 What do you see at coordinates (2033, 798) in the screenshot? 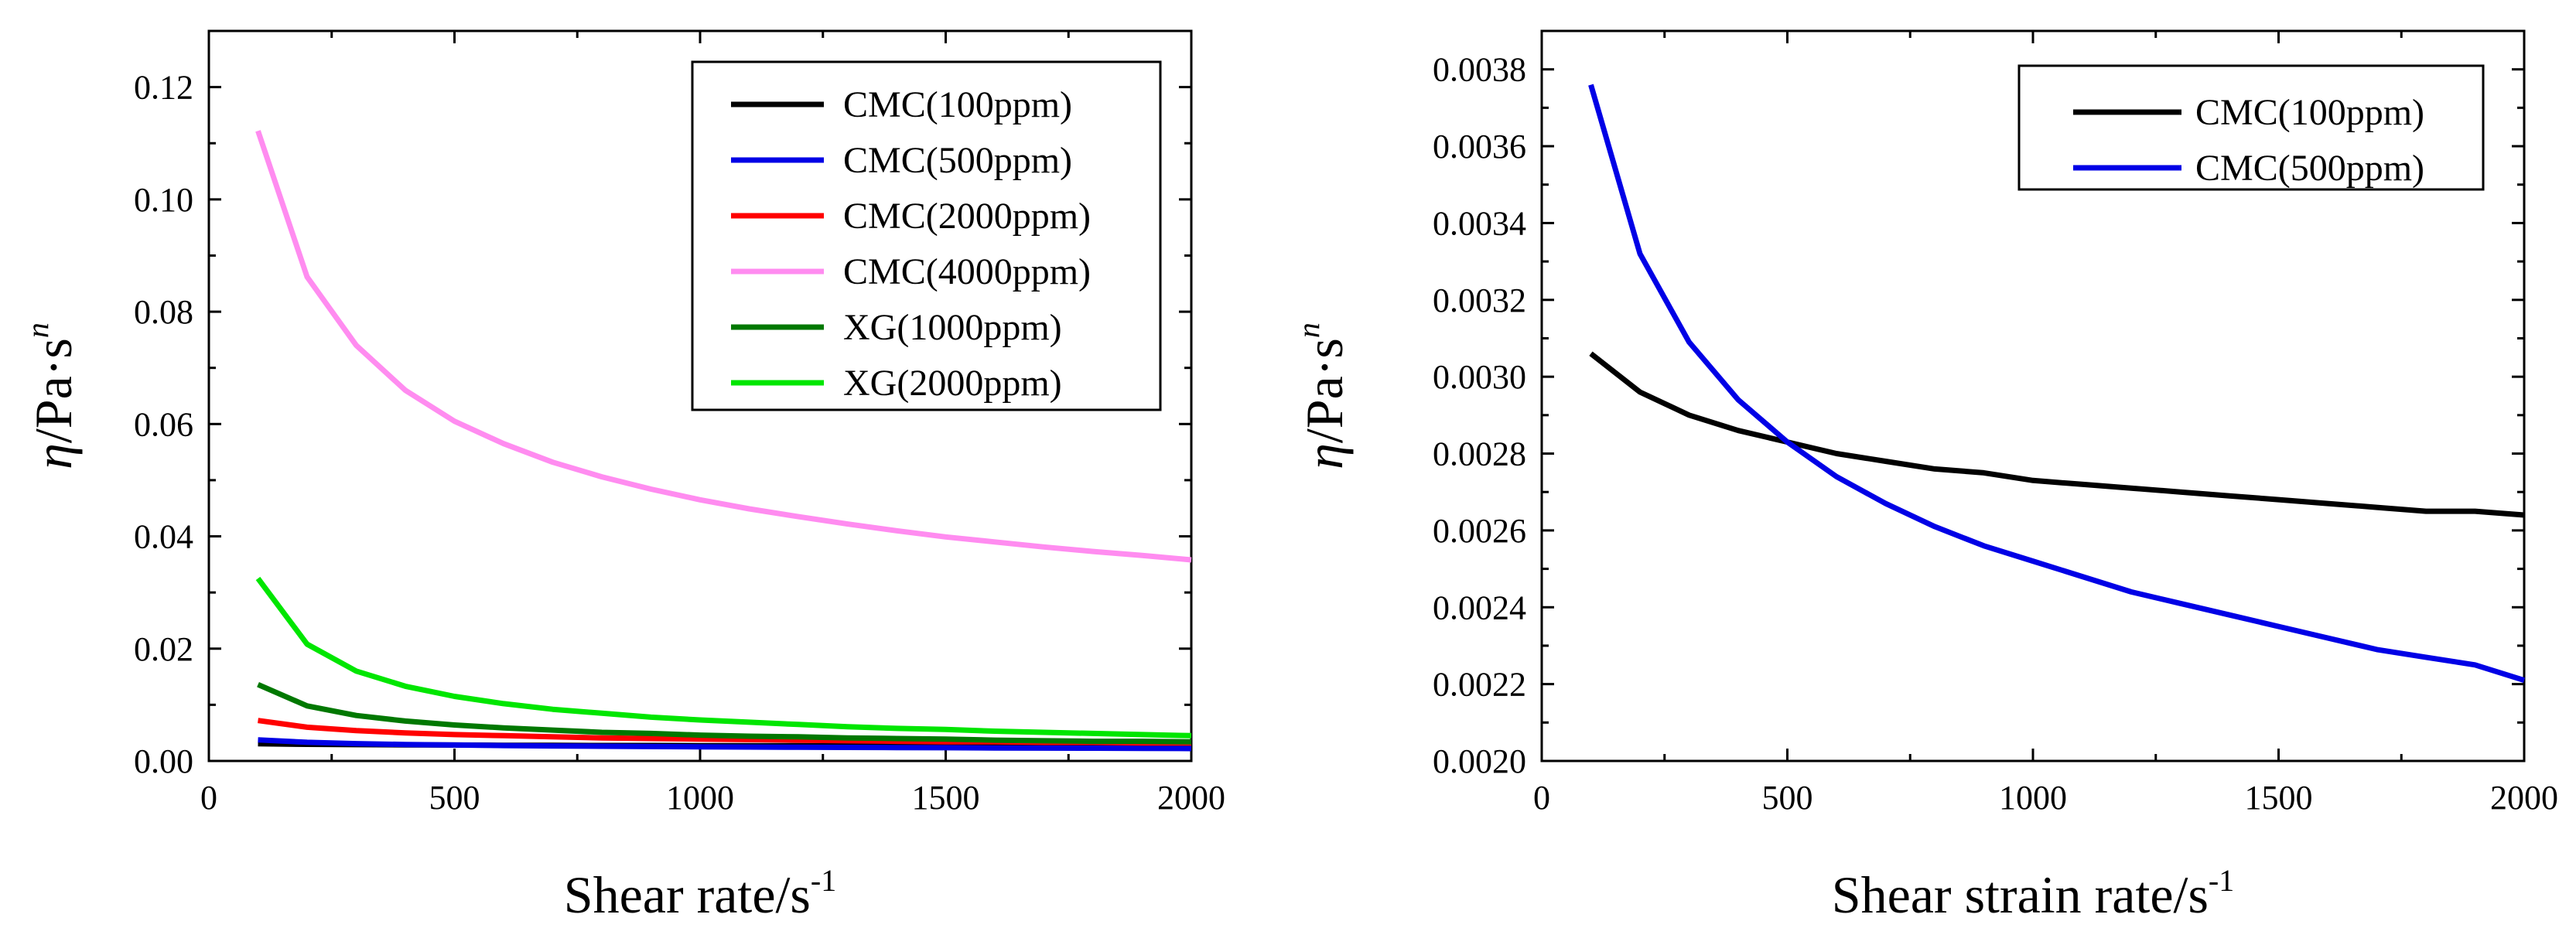
I see `chart-right-x-tick-label: 1000` at bounding box center [2033, 798].